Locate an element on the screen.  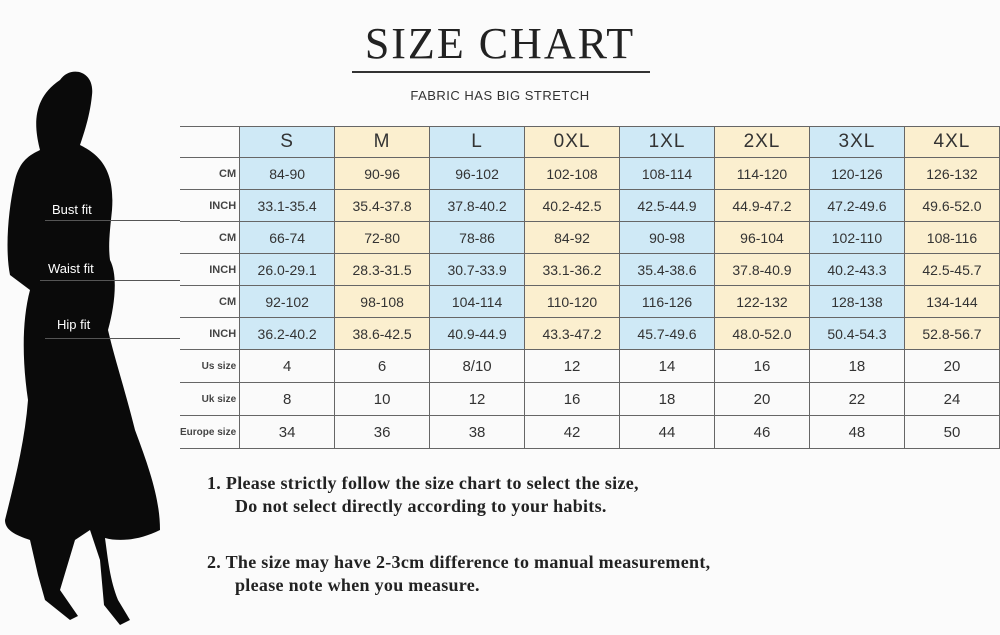
size-cell: 33.1-35.4 is located at coordinates (287, 205).